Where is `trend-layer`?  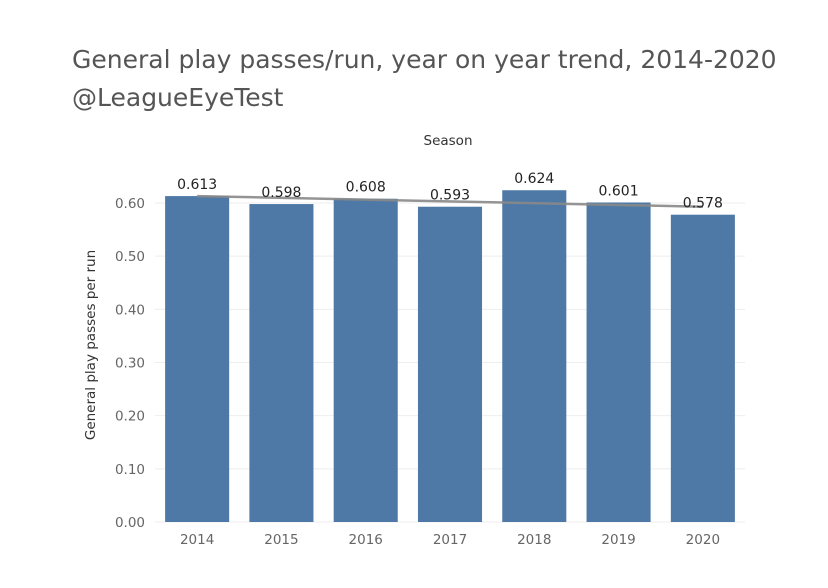 trend-layer is located at coordinates (450, 201).